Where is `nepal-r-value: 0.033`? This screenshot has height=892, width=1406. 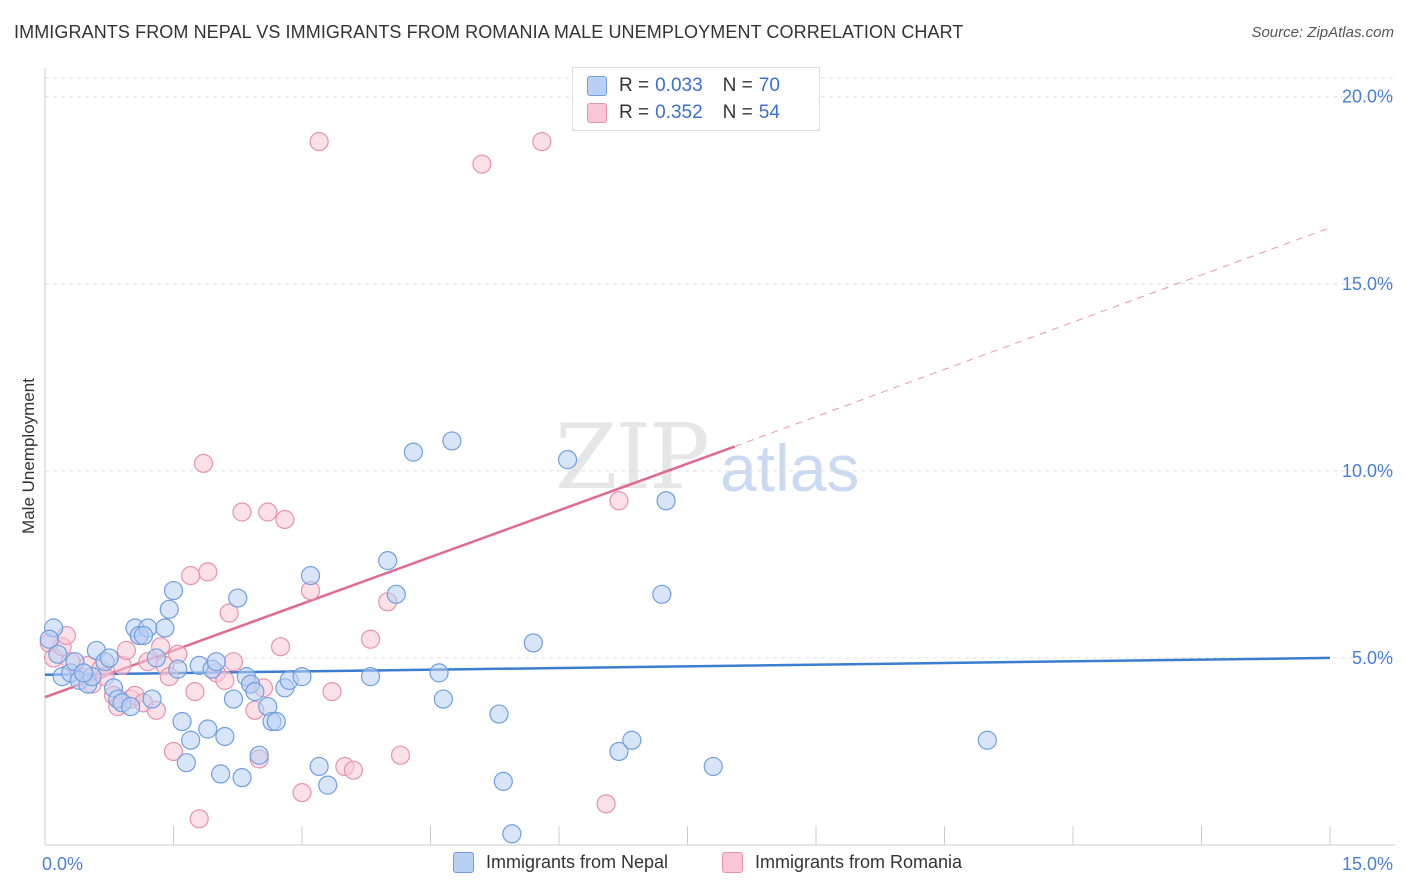 nepal-r-value: 0.033 is located at coordinates (679, 85).